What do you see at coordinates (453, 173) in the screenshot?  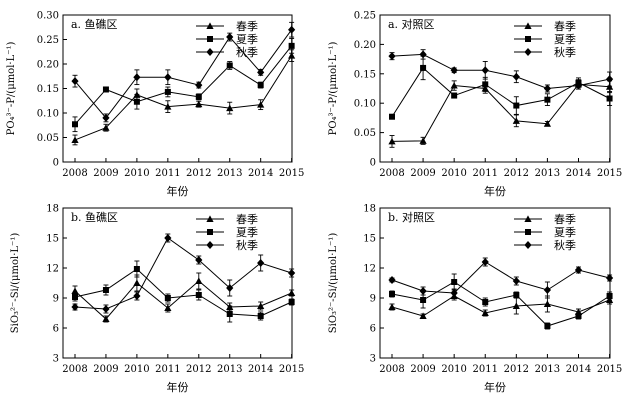 I see `x-tick-label: 2010` at bounding box center [453, 173].